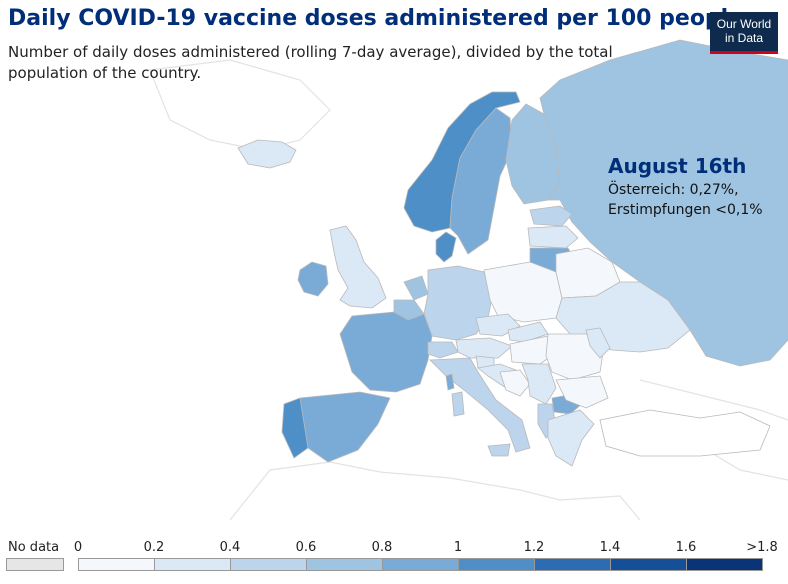 This screenshot has width=788, height=584. Describe the element at coordinates (450, 382) in the screenshot. I see `island-corsica` at that location.